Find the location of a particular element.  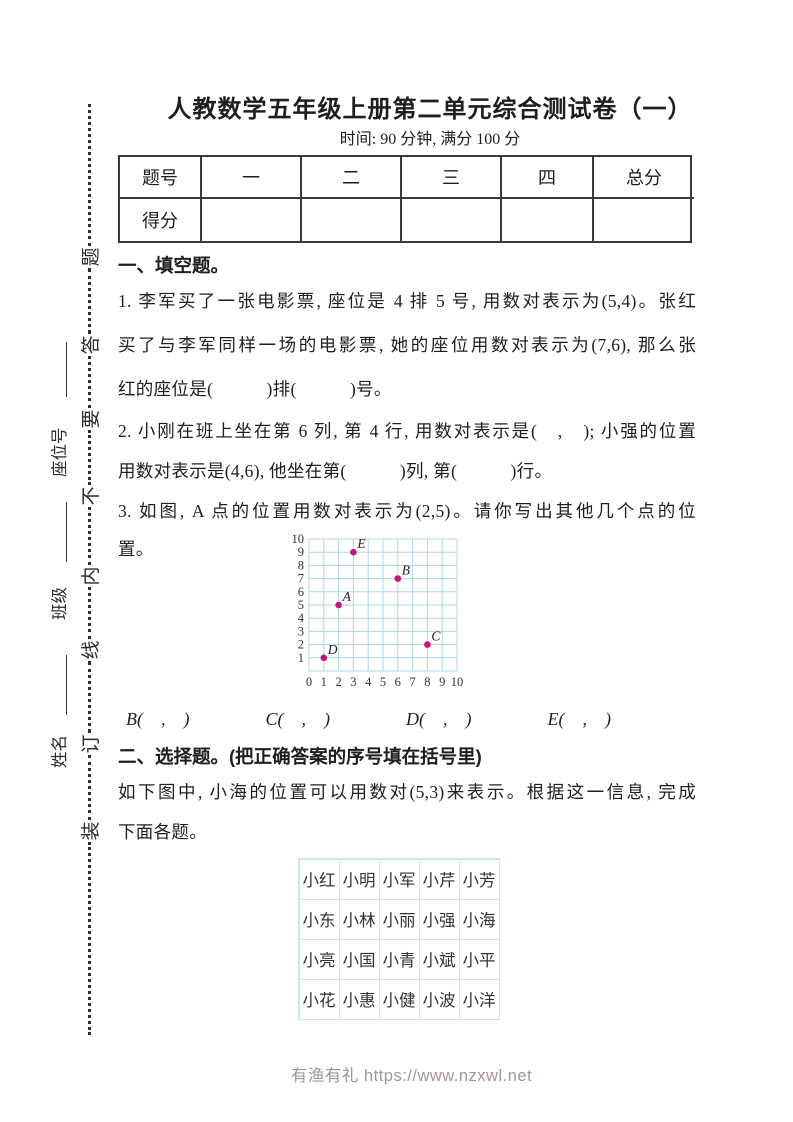

score-table-header-cell: 一 is located at coordinates (252, 178).